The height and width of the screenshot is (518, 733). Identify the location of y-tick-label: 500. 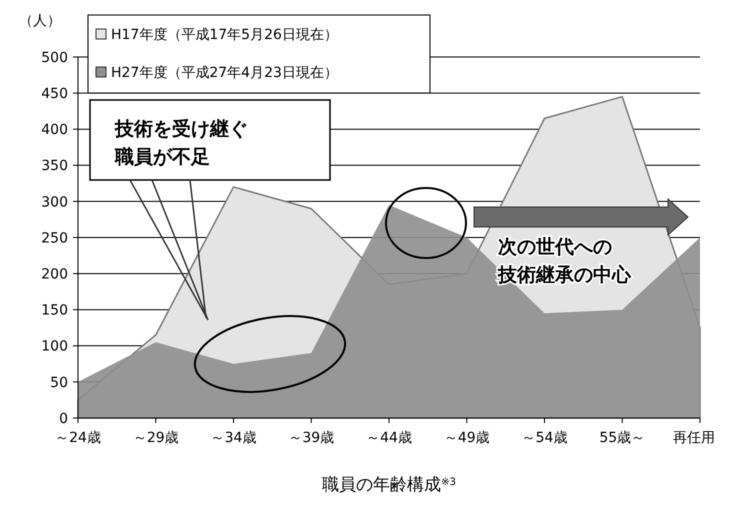
(54, 58).